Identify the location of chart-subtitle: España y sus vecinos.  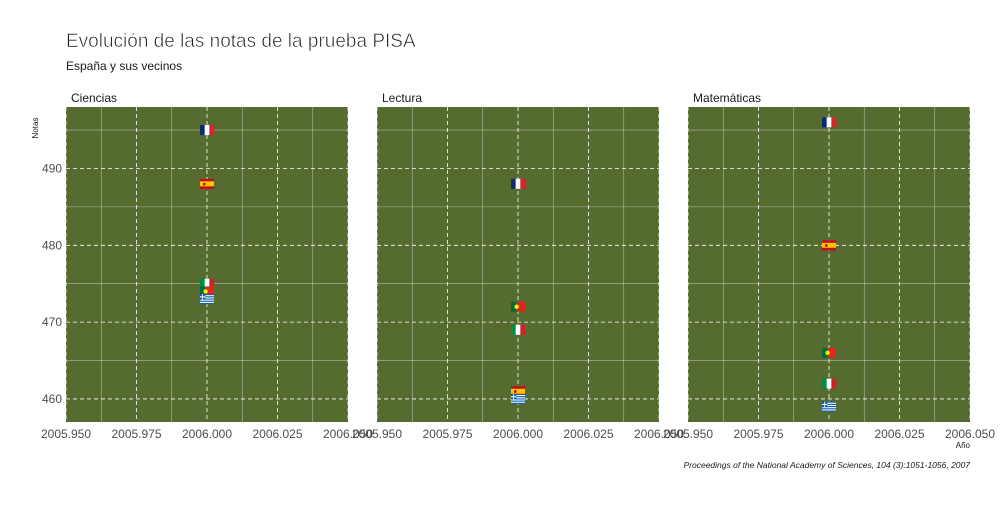
(124, 66).